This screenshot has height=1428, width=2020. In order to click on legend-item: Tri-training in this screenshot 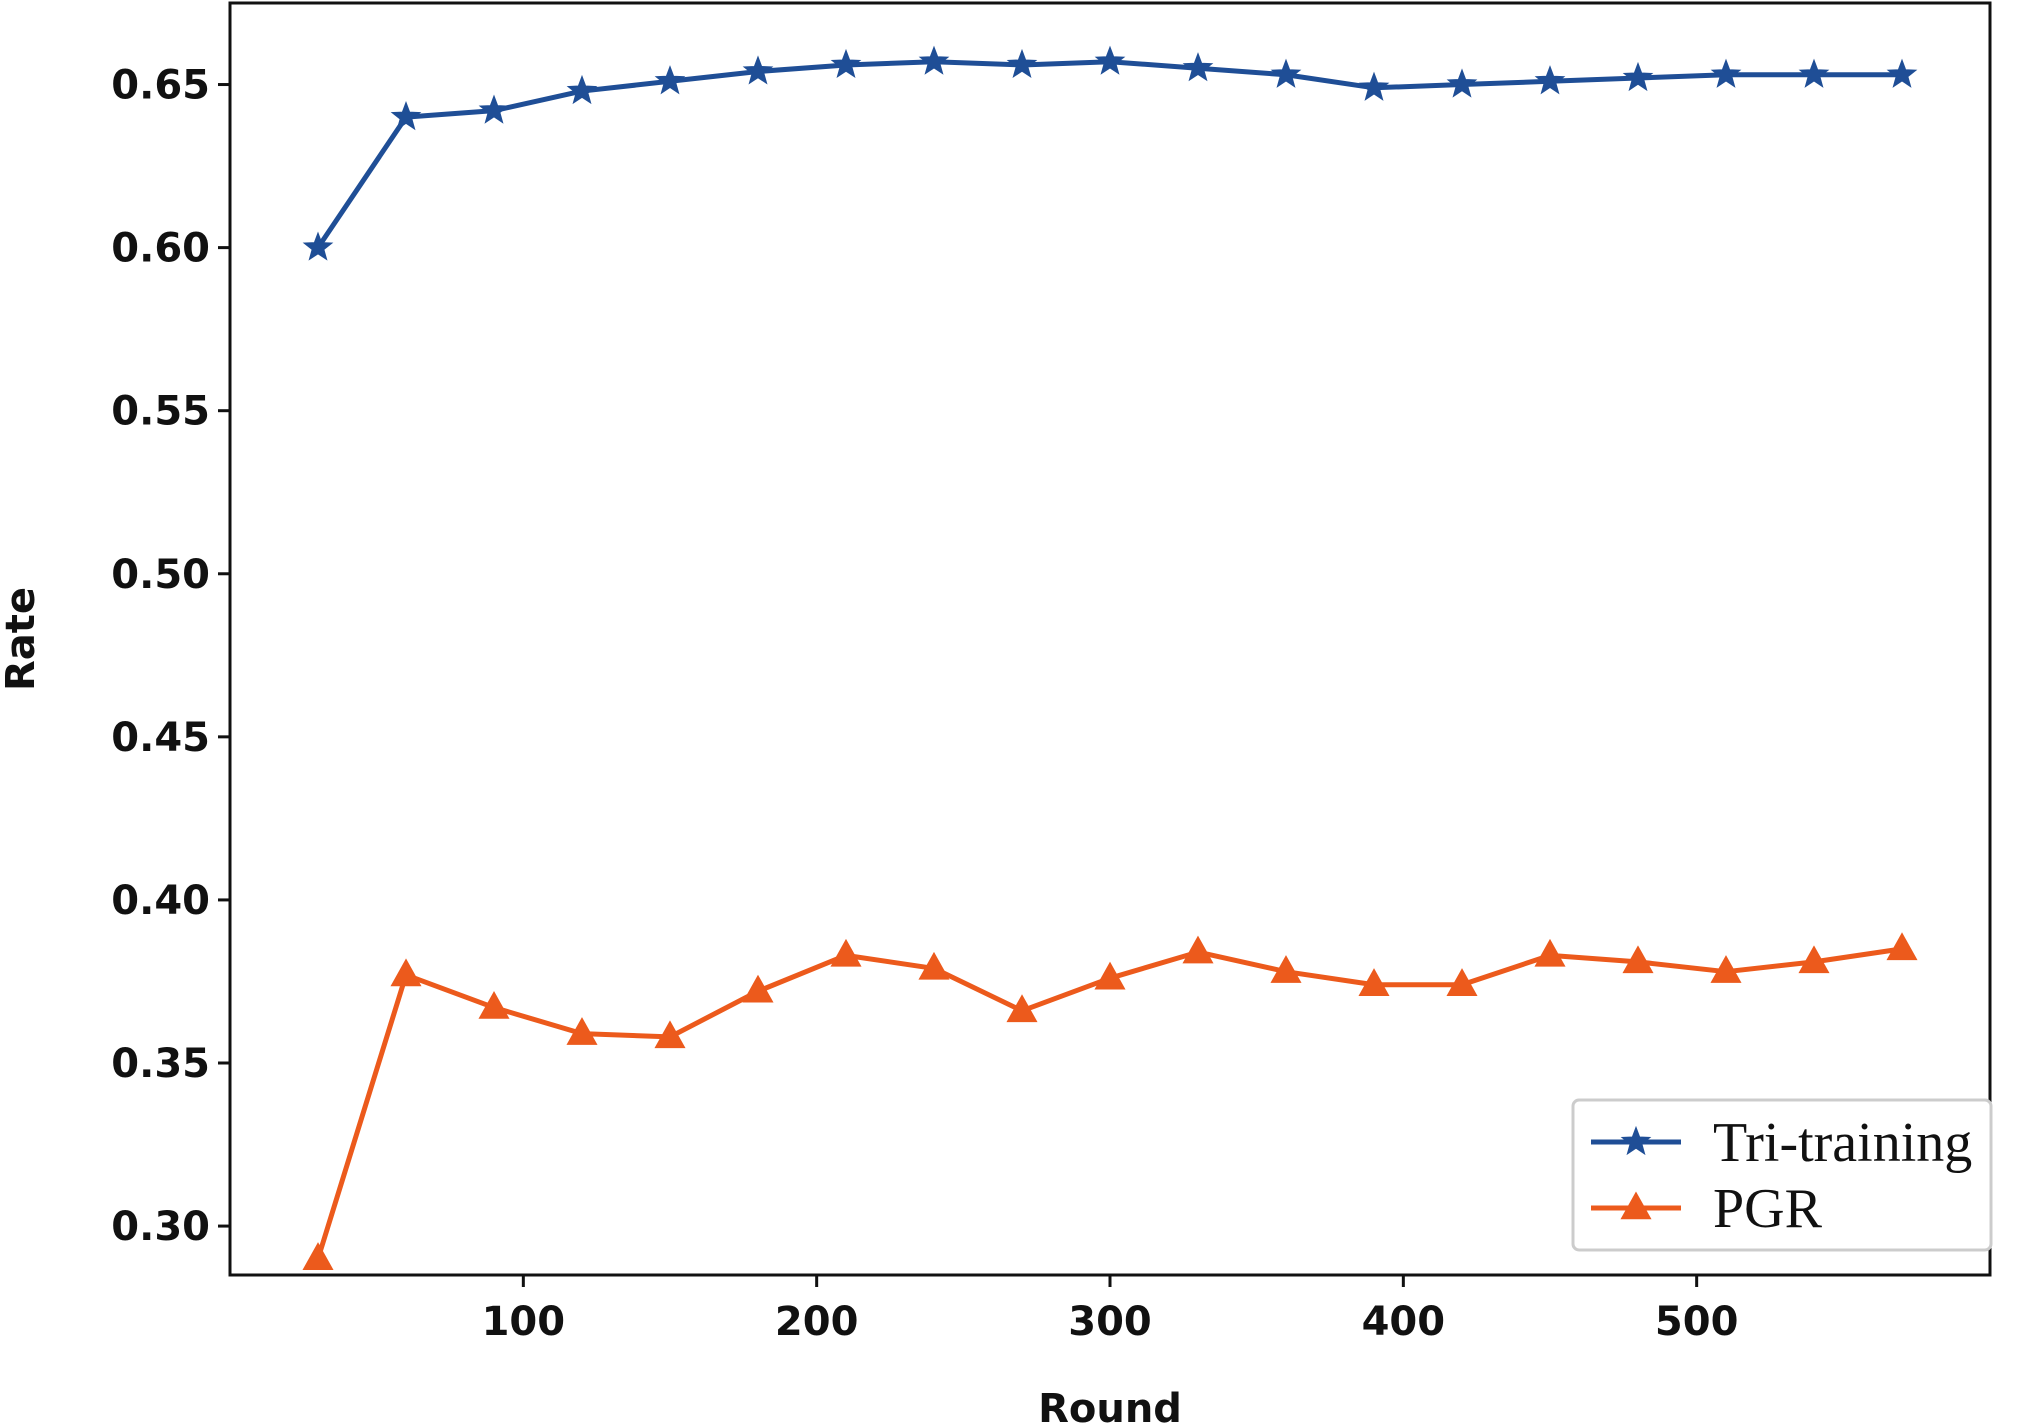, I will do `click(1781, 1143)`.